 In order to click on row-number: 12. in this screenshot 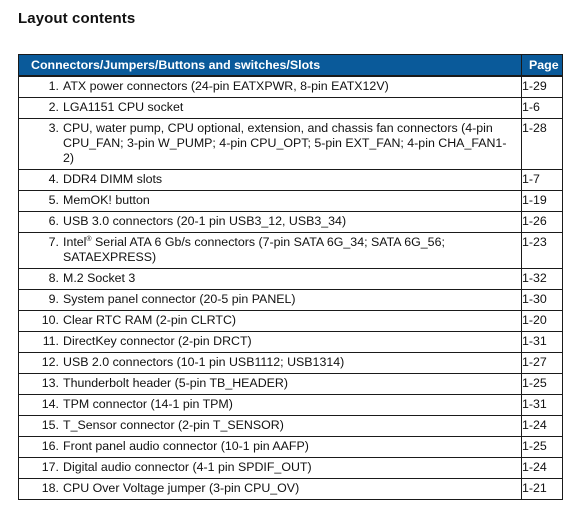, I will do `click(50, 362)`.